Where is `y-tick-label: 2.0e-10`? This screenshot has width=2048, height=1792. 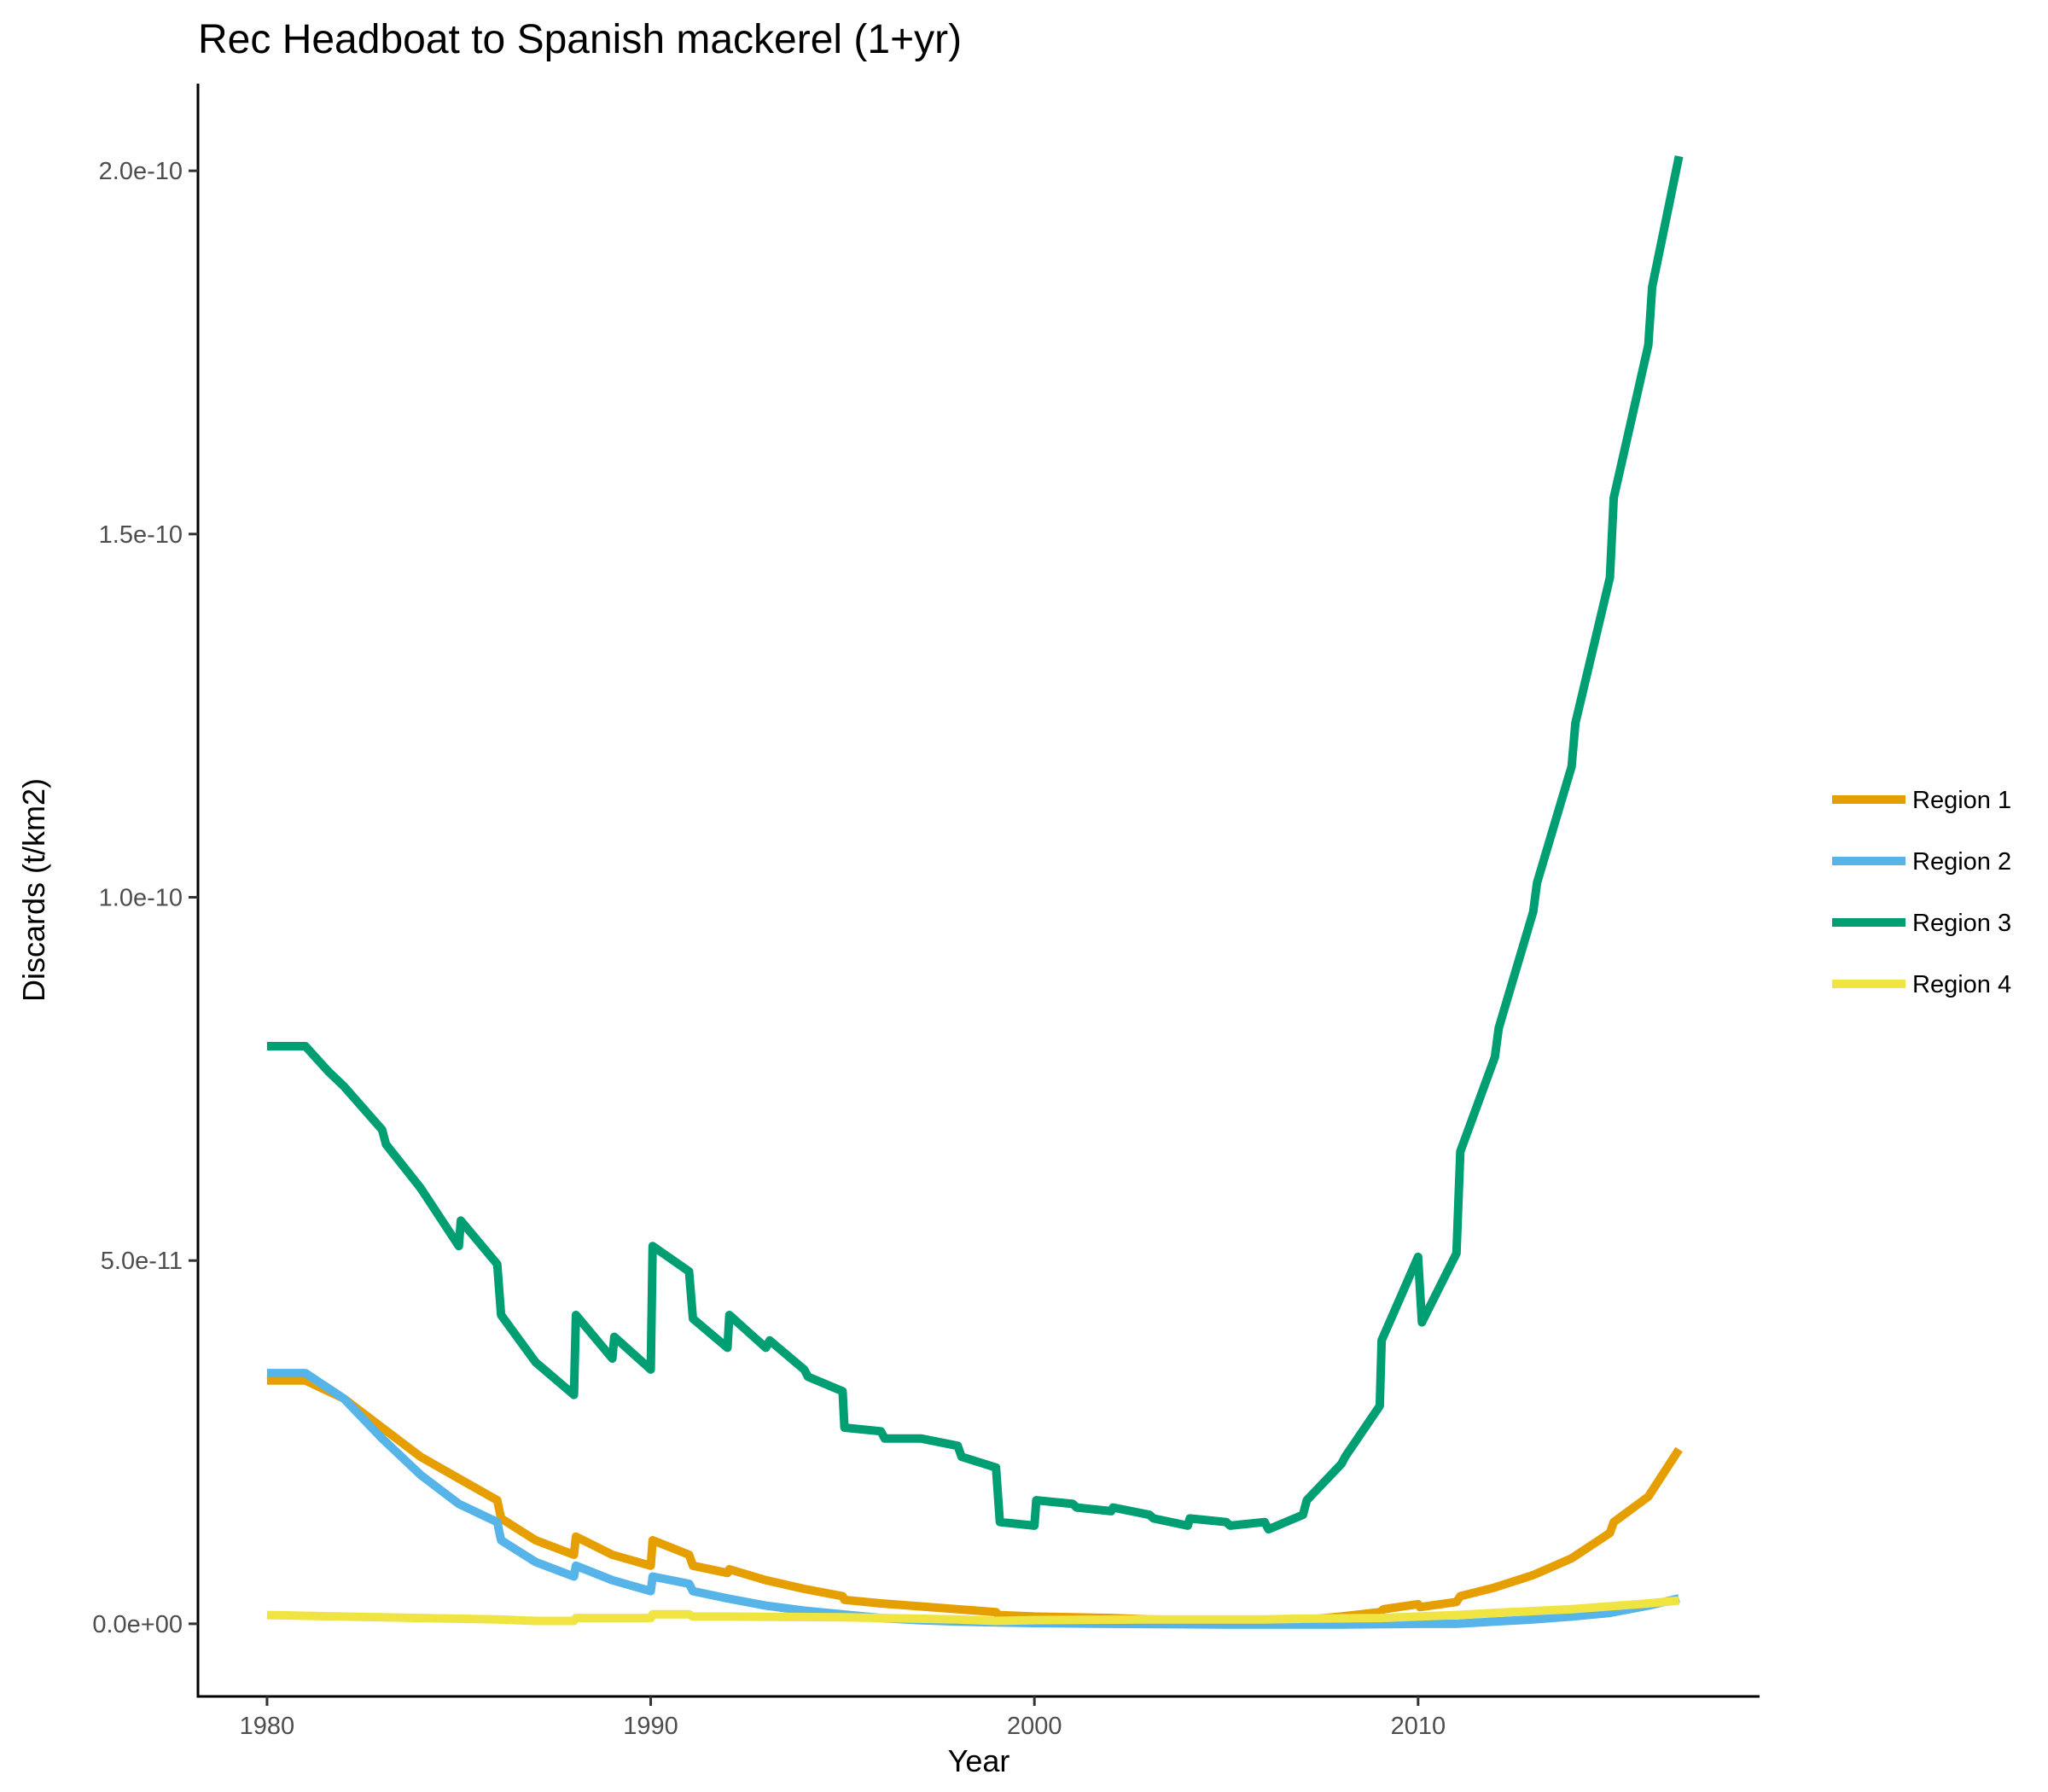 y-tick-label: 2.0e-10 is located at coordinates (141, 171).